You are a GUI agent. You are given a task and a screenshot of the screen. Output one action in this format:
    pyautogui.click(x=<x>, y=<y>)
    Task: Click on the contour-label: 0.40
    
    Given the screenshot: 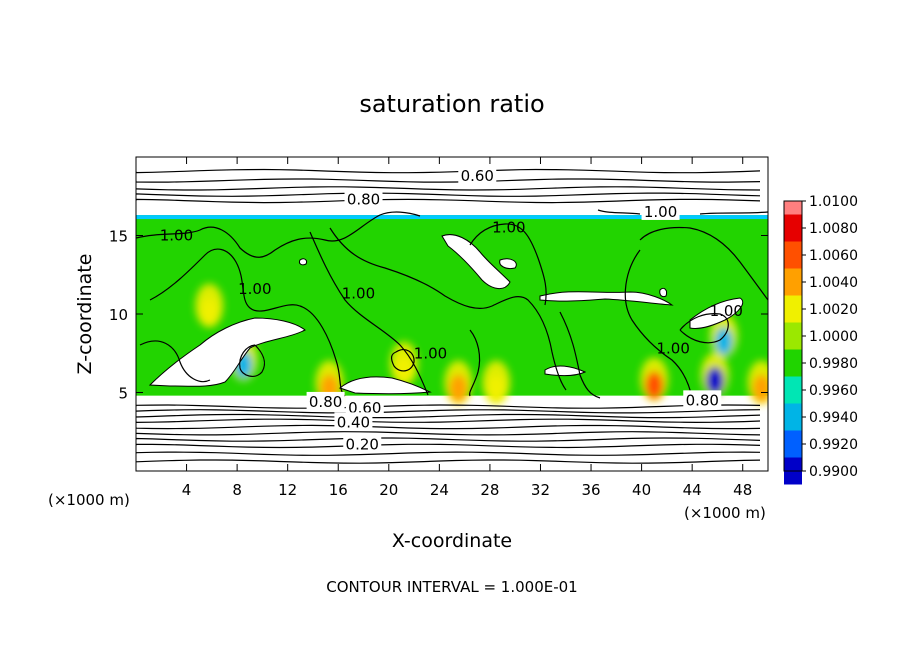 What is the action you would take?
    pyautogui.click(x=353, y=422)
    